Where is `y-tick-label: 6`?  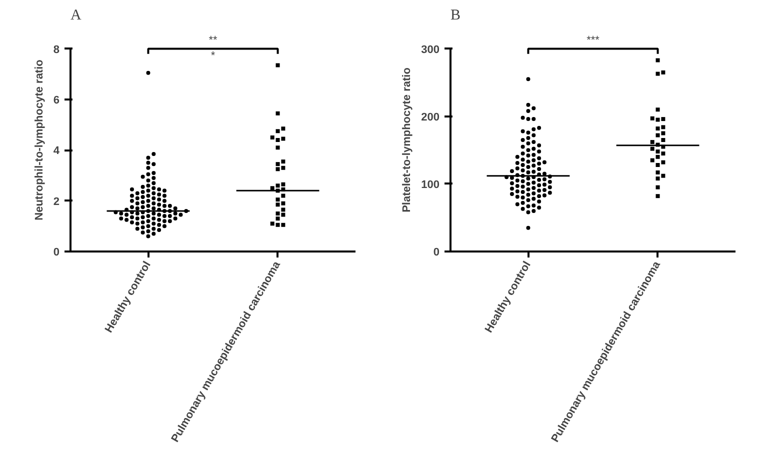
y-tick-label: 6 is located at coordinates (56, 100).